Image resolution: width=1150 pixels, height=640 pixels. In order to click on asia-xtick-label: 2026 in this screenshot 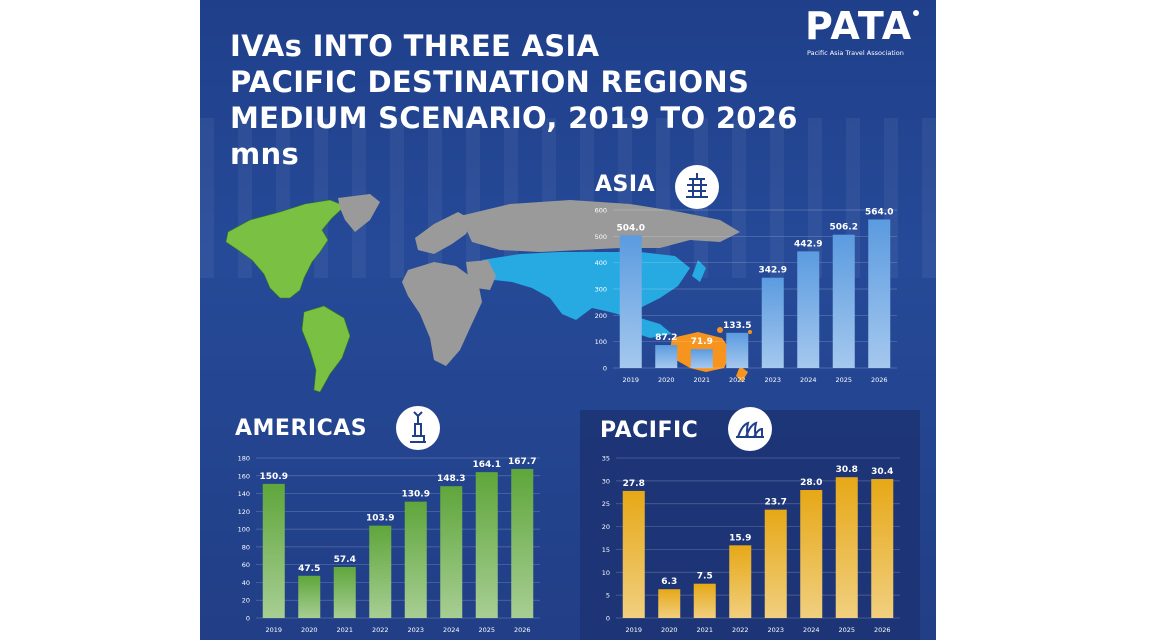, I will do `click(879, 380)`.